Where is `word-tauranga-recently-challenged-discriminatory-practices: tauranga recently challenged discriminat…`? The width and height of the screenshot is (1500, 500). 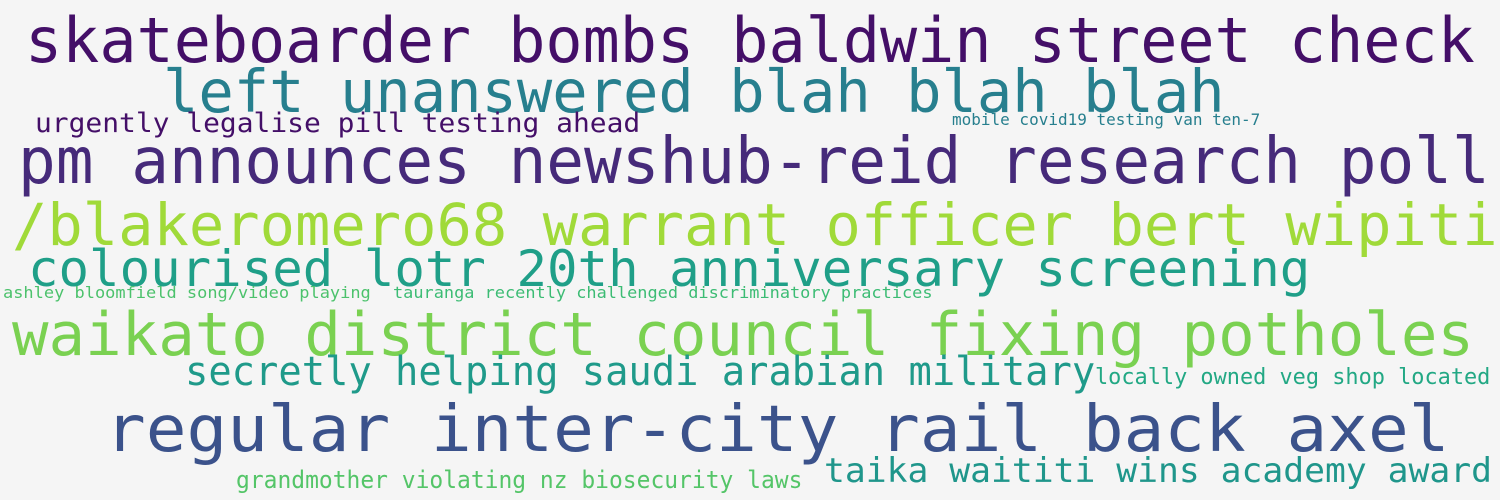
word-tauranga-recently-challenged-discriminatory-practices: tauranga recently challenged discriminat… is located at coordinates (663, 292).